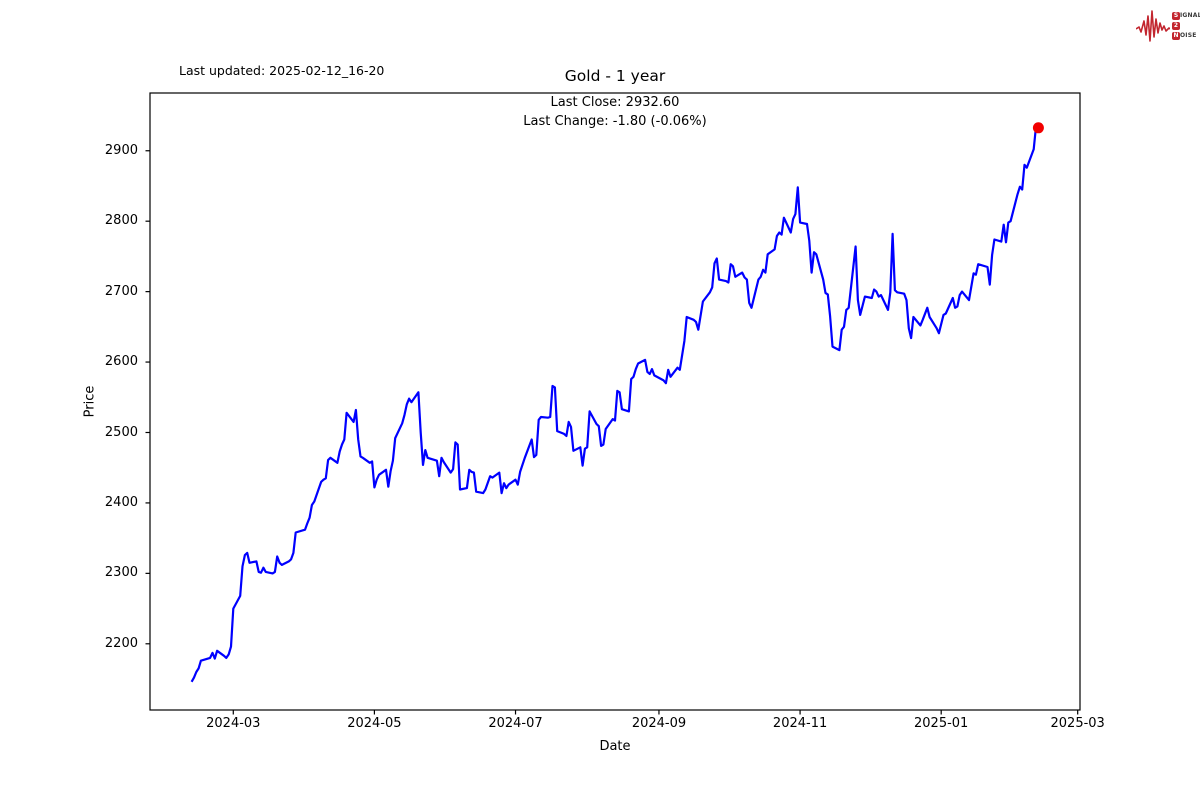  Describe the element at coordinates (121, 502) in the screenshot. I see `y-tick-label: 2400` at that location.